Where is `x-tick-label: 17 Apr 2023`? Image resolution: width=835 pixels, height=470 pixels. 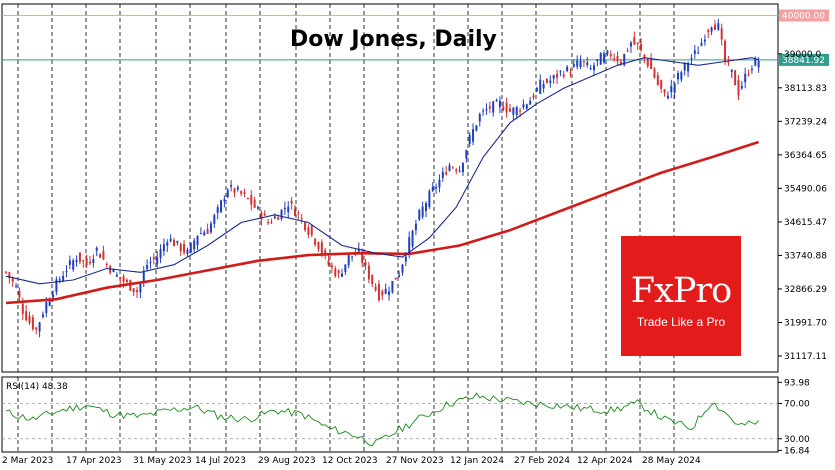 x-tick-label: 17 Apr 2023 is located at coordinates (94, 461).